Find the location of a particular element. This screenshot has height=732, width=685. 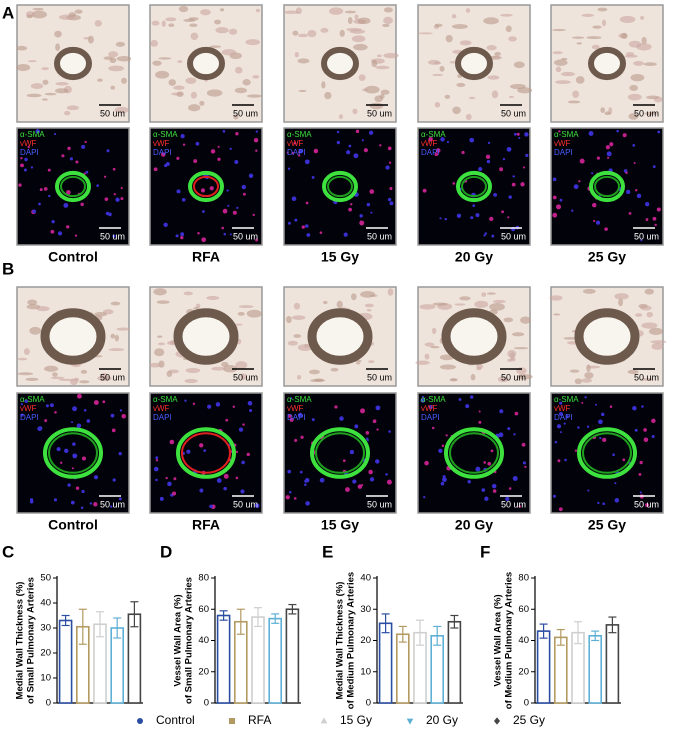

y-axis-label: of Small Pulmonary Arteries is located at coordinates (189, 640).